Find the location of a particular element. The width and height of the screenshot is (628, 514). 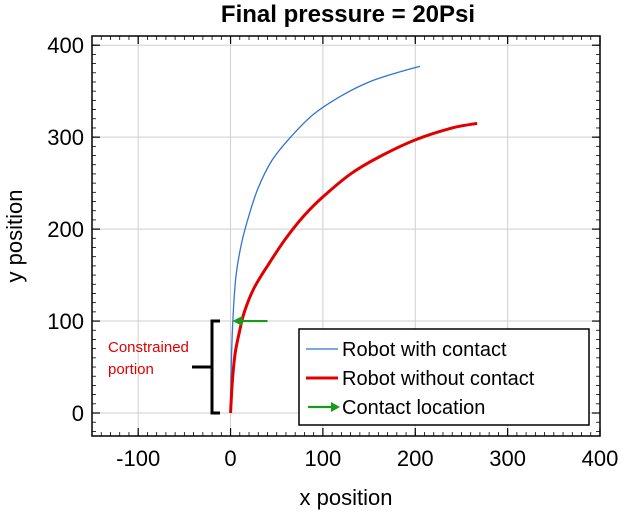

x-tick-label: 100 is located at coordinates (323, 458).